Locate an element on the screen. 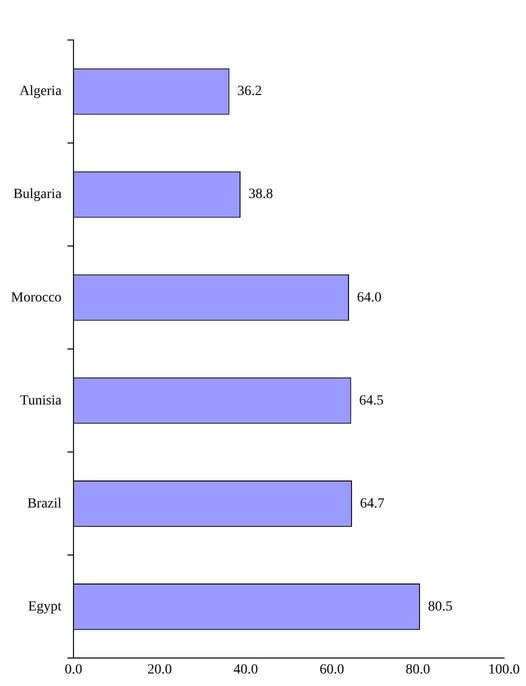 This screenshot has height=686, width=526. y-tick-label: Algeria is located at coordinates (41, 92).